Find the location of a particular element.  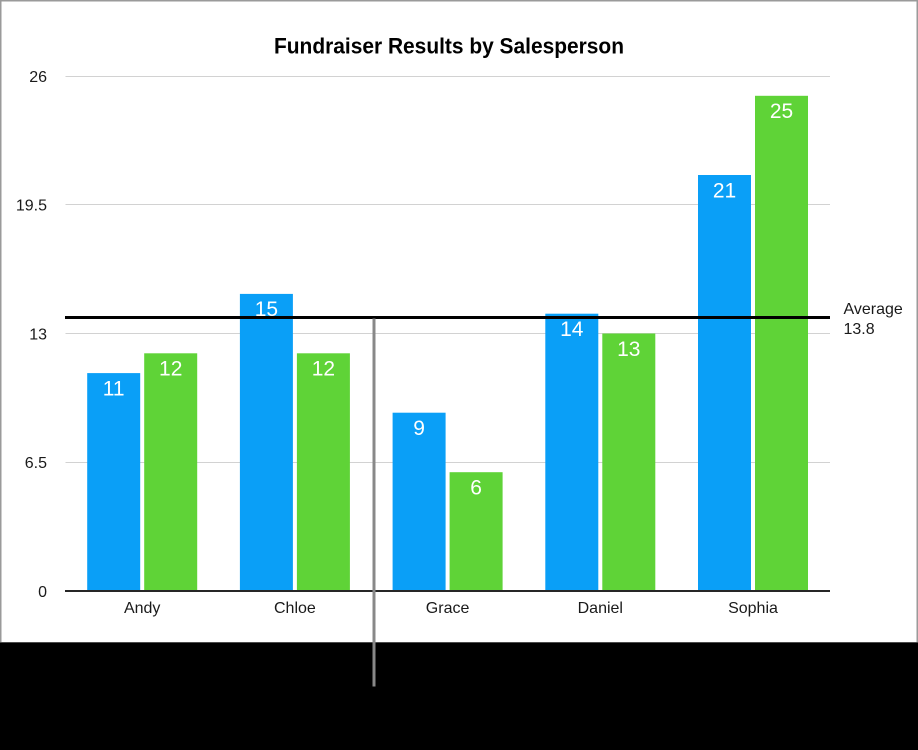

svg-text: Andy is located at coordinates (142, 608).